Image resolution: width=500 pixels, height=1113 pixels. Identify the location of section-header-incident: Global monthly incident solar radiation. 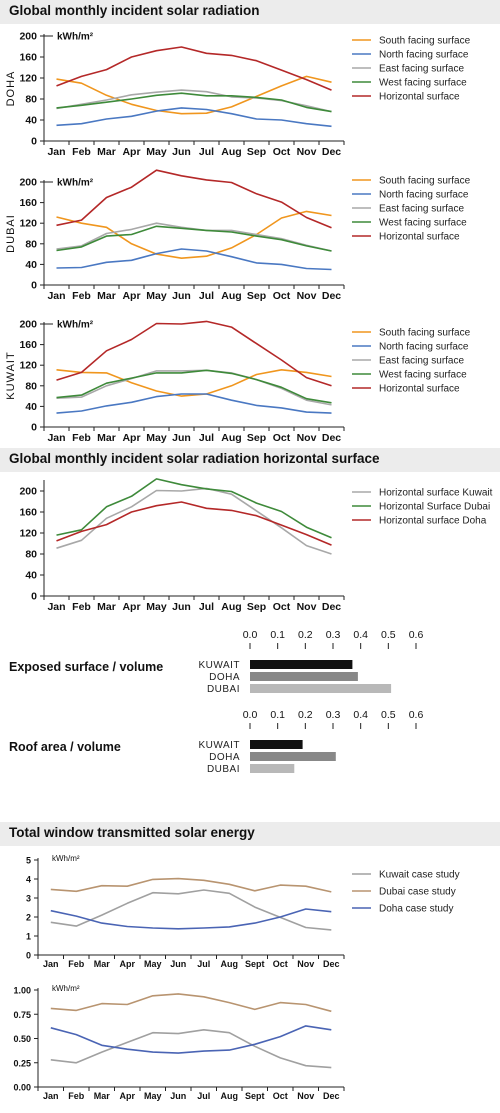
(250, 12).